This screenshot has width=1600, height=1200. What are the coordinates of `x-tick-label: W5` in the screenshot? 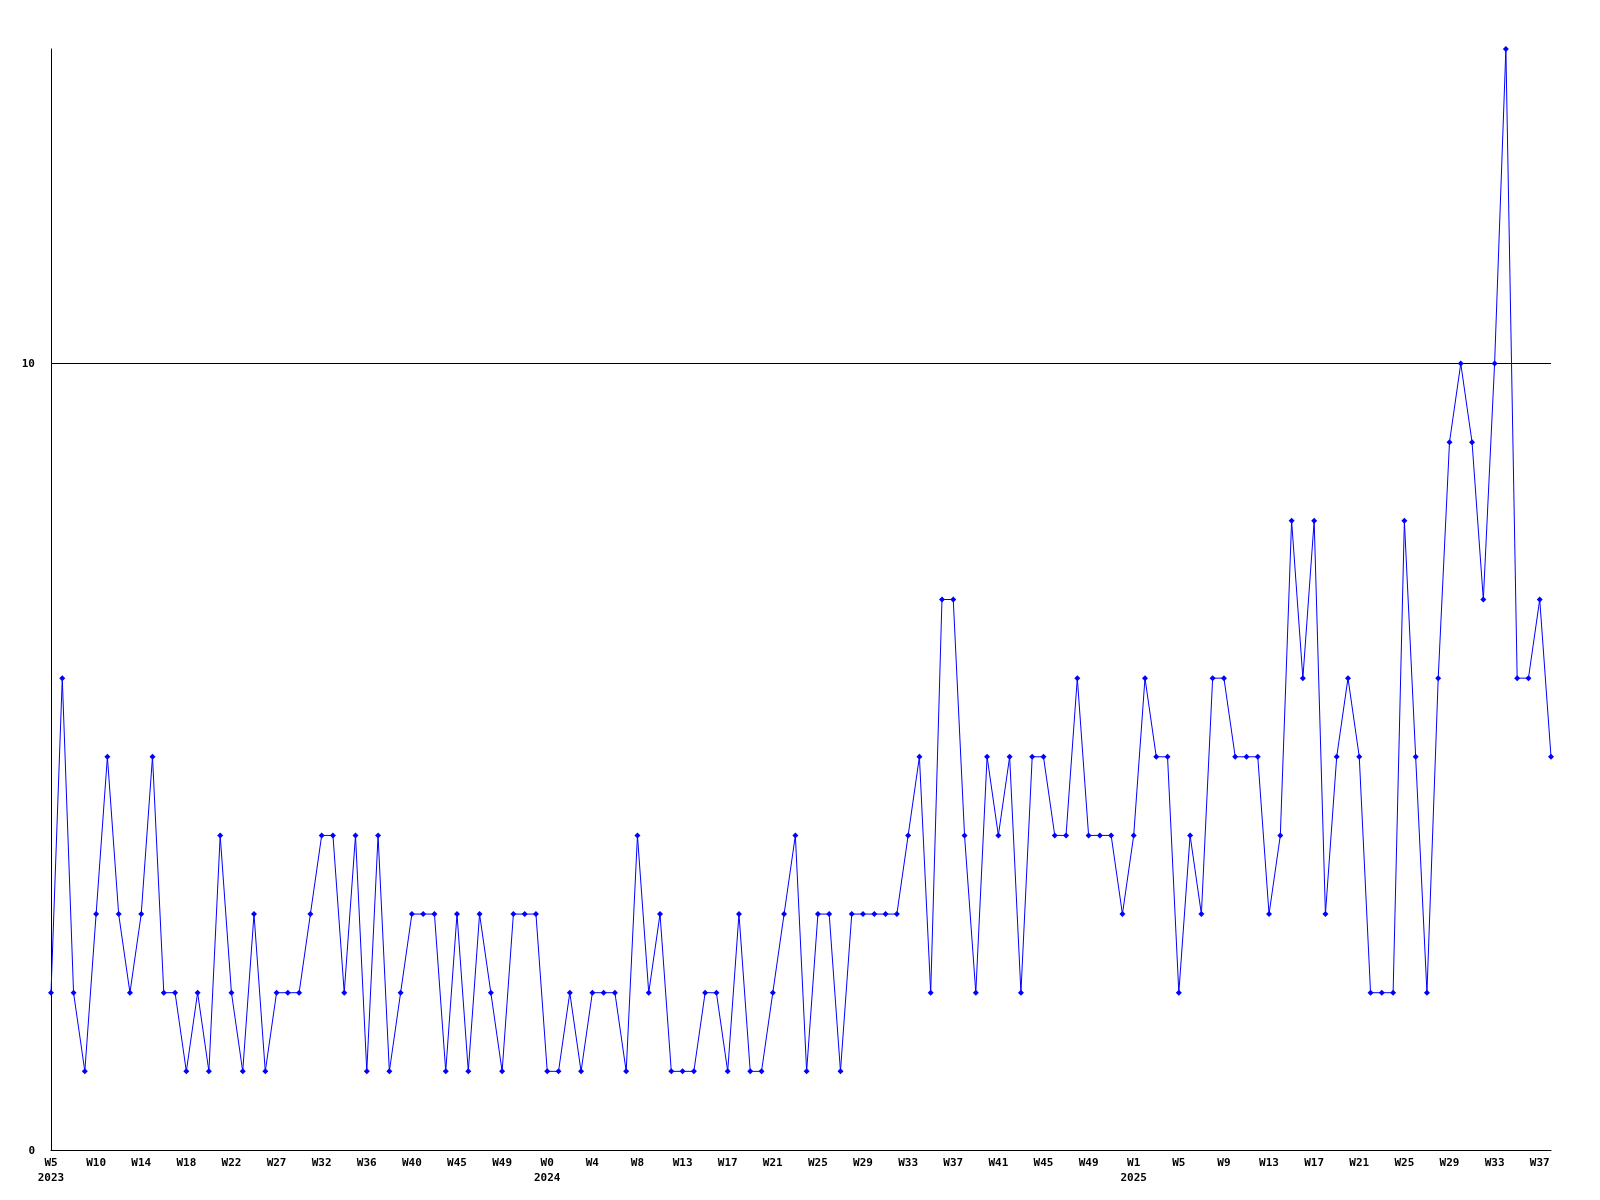 It's located at (1179, 1162).